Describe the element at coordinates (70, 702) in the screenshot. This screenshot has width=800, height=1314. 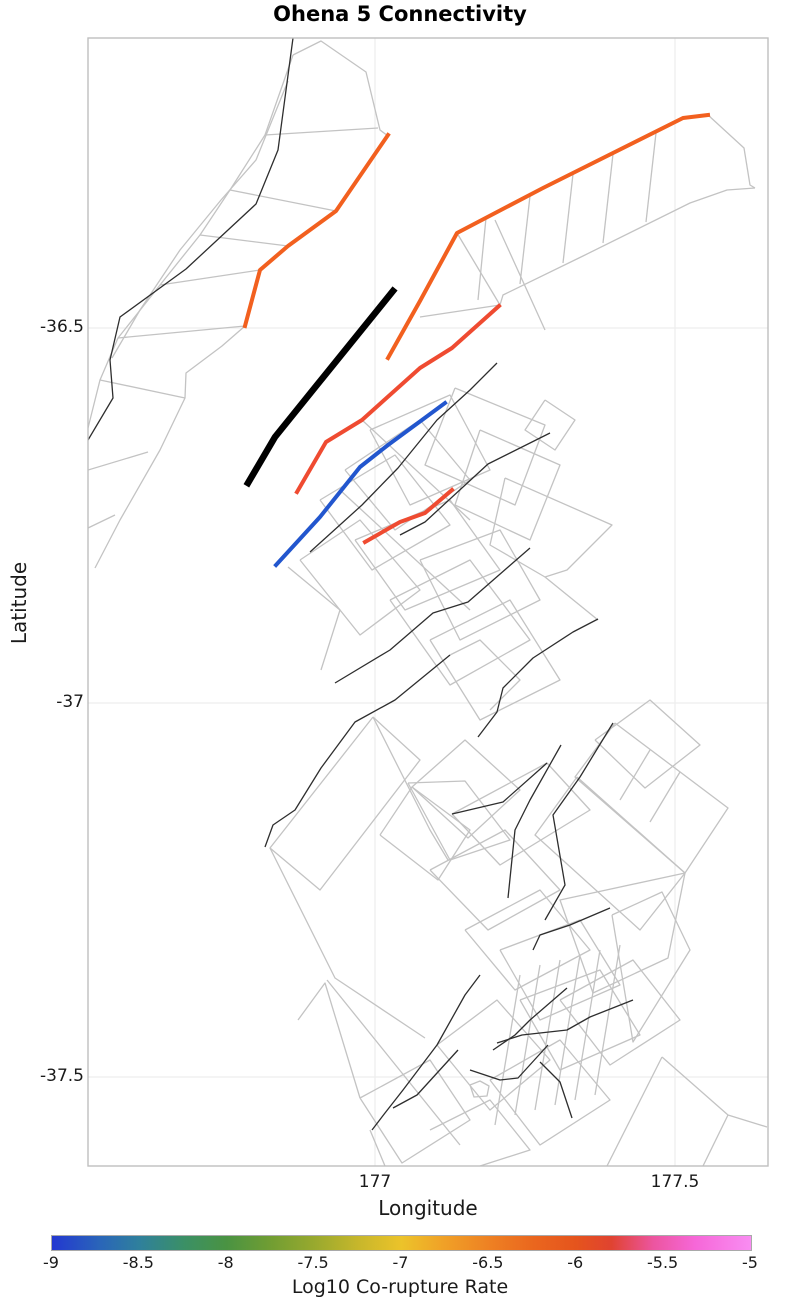
I see `y-tick-label: -37` at that location.